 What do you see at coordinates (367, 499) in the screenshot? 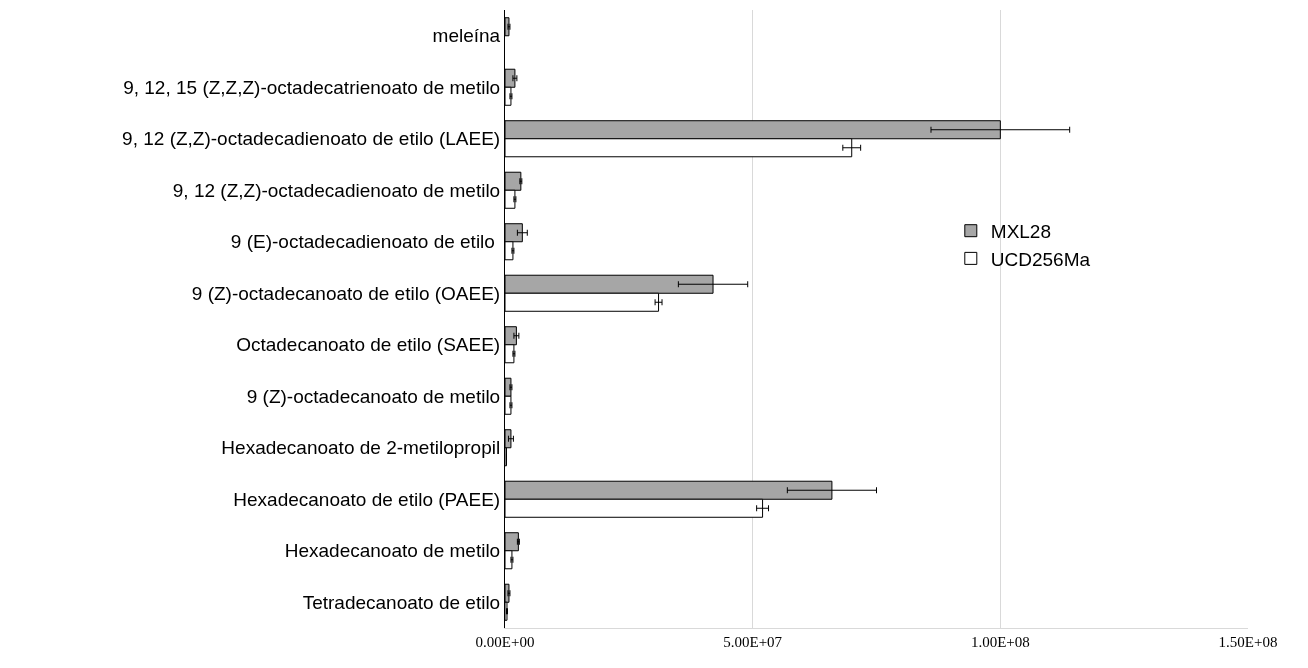
I see `y-tick-label: Hexadecanoato de etilo (PAEE)` at bounding box center [367, 499].